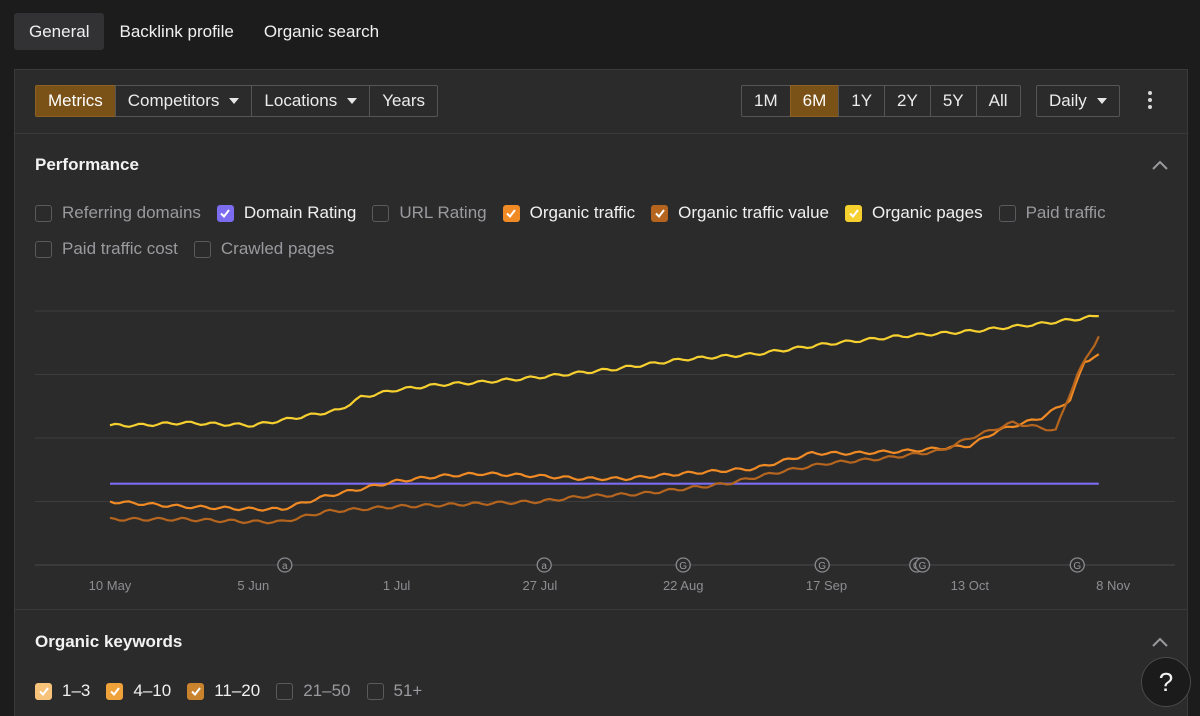 The width and height of the screenshot is (1200, 716). I want to click on checkbox-referring-domains: Referring domains, so click(118, 213).